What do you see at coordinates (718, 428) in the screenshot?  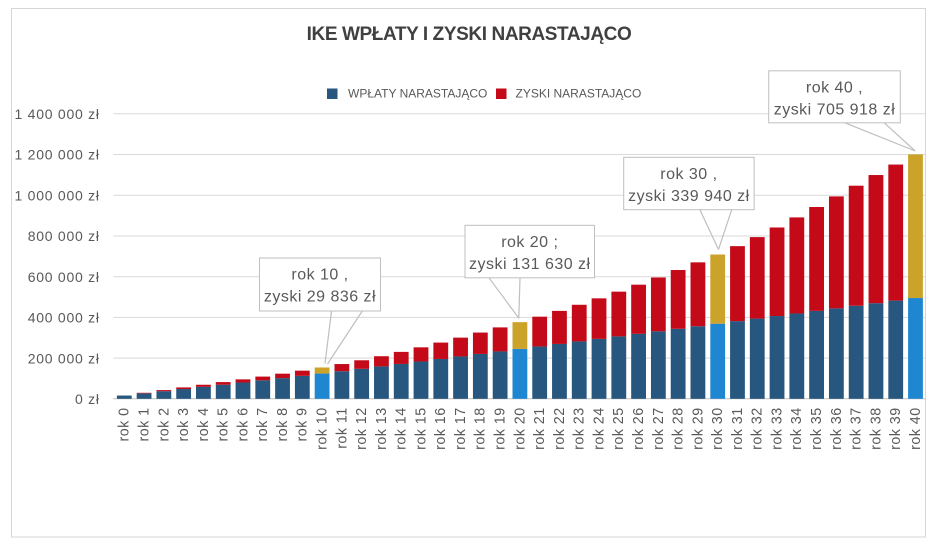 I see `svg-text: rok 30` at bounding box center [718, 428].